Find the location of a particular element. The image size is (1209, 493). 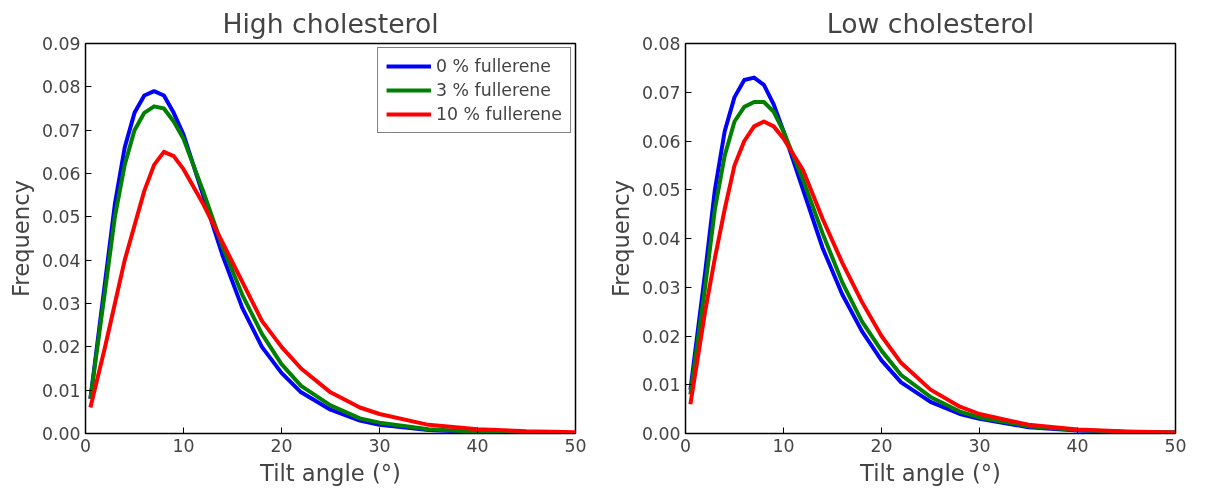

legend-label: 3 % fullerene is located at coordinates (493, 90).